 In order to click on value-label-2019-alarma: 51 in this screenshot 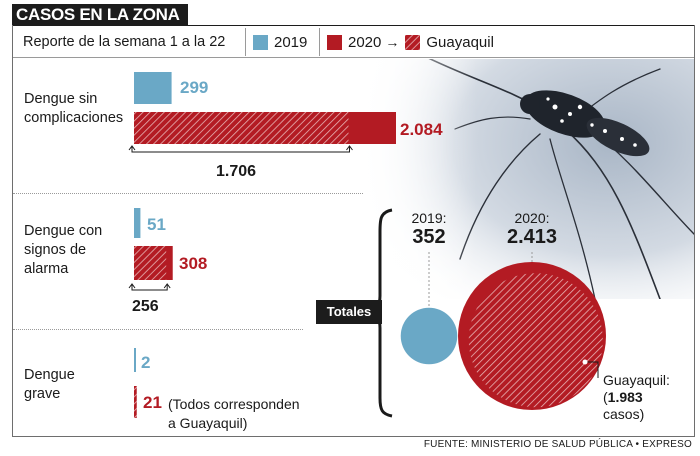, I will do `click(156, 224)`.